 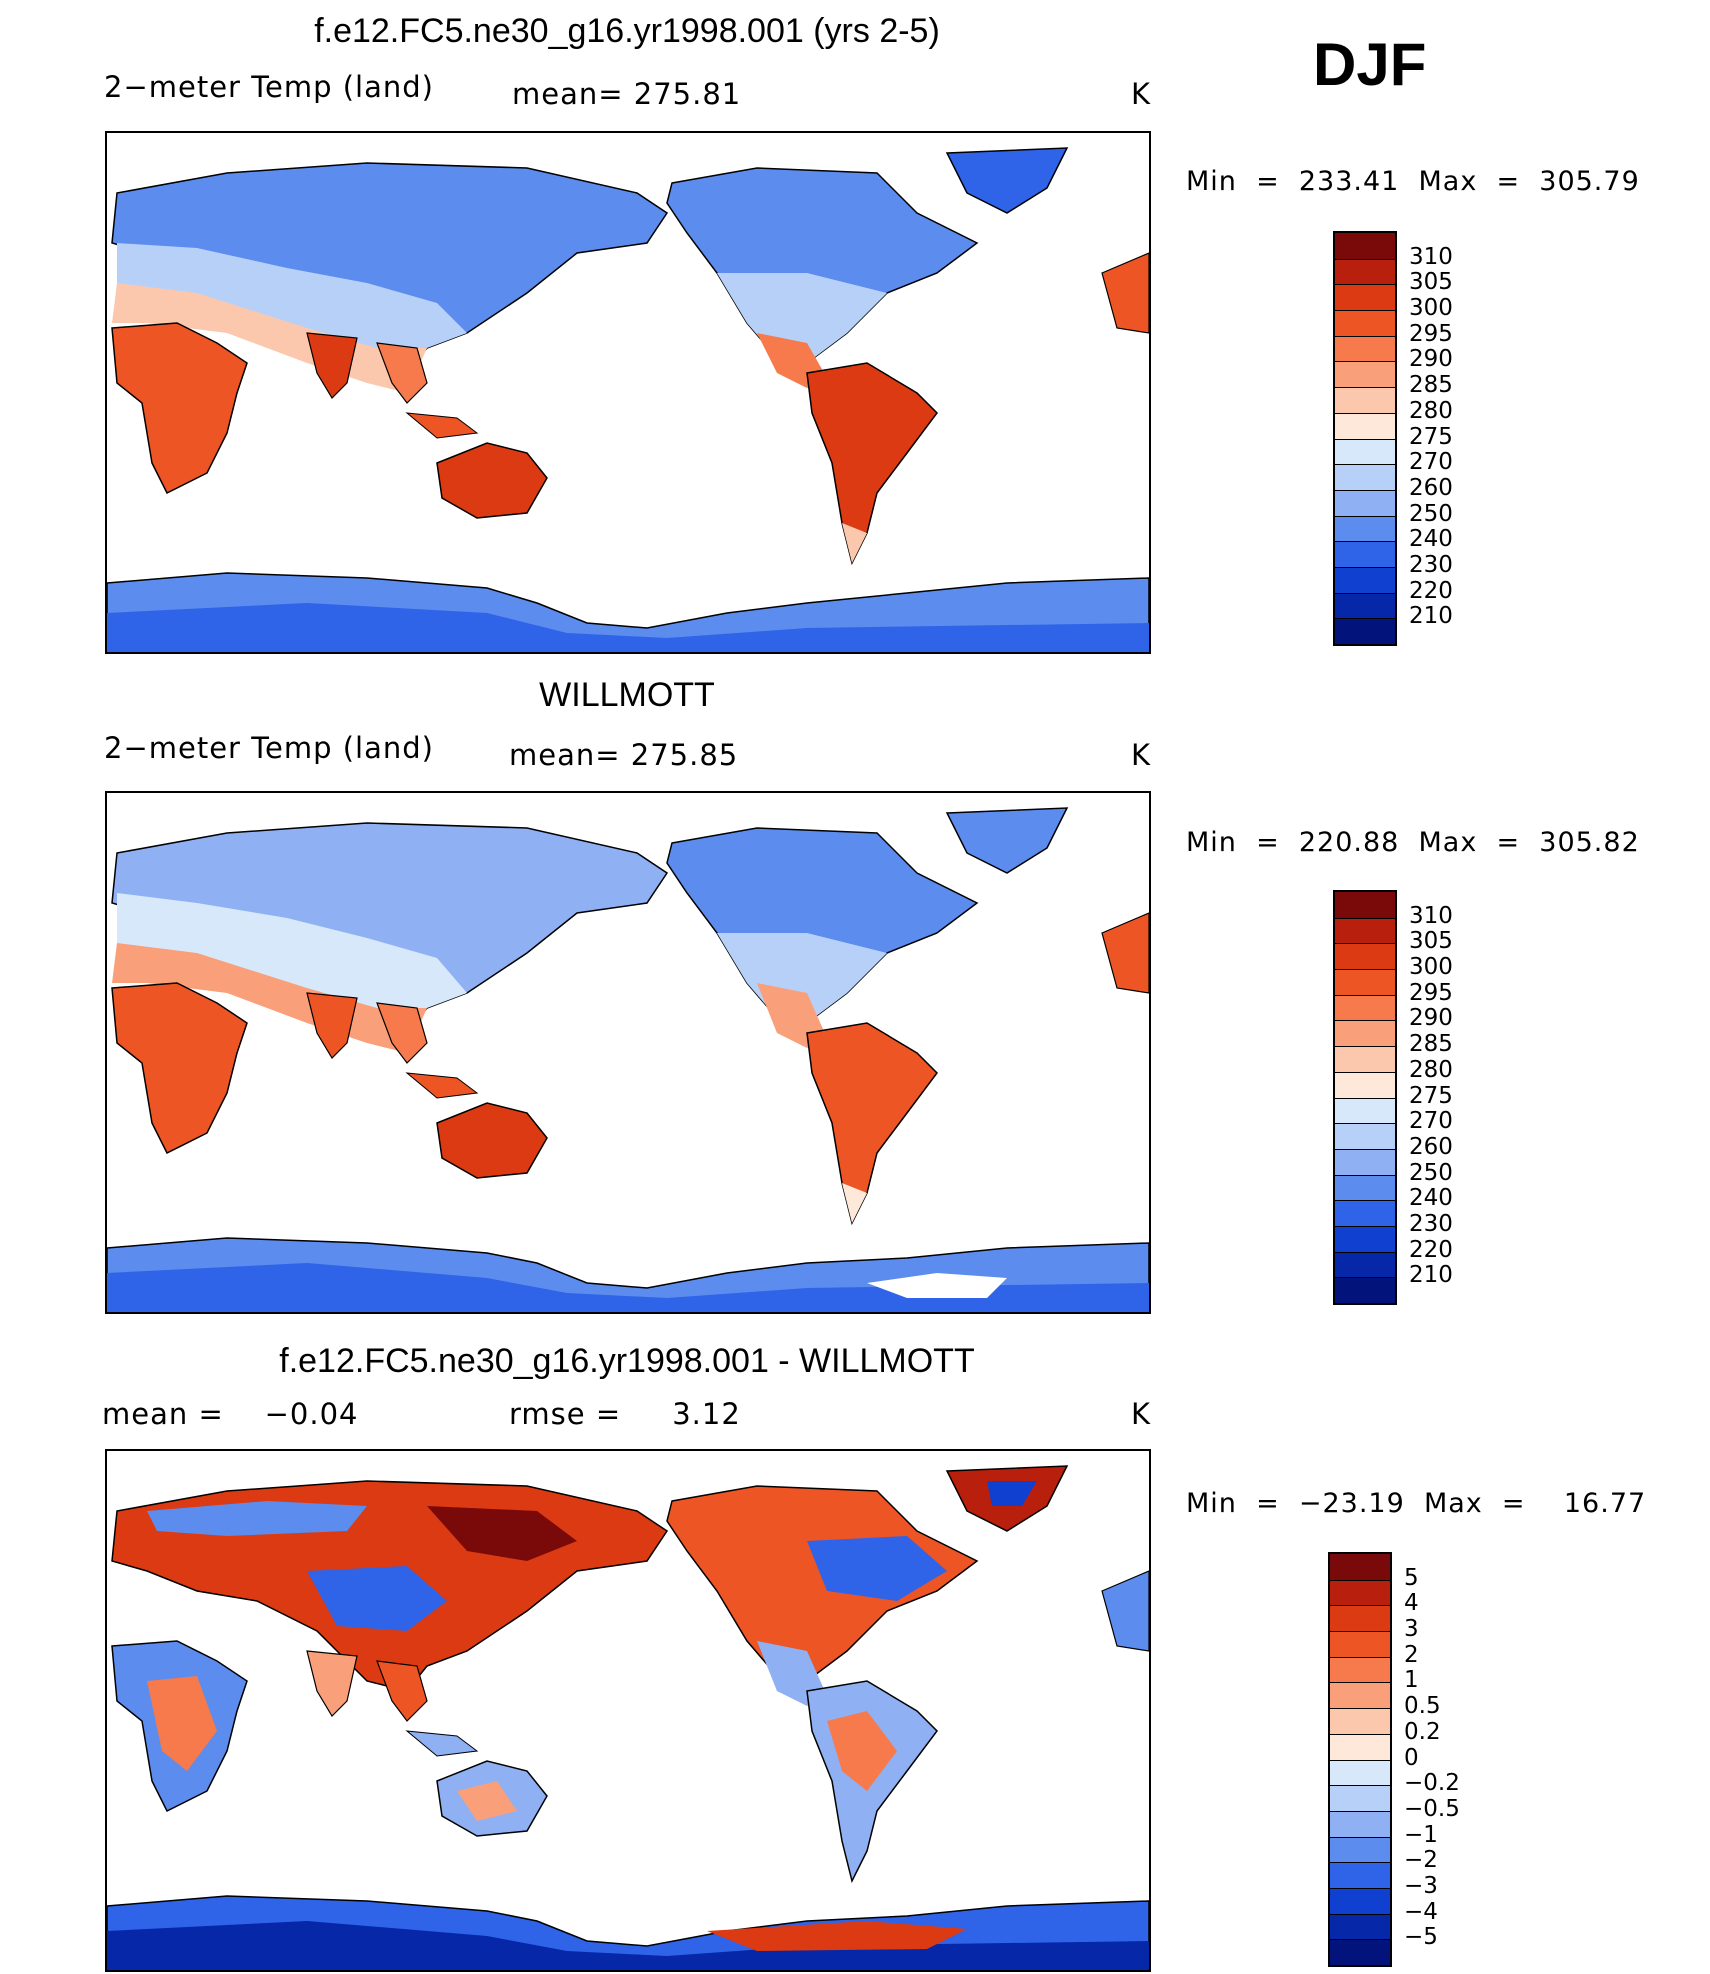 I want to click on season-label: DJF, so click(x=1370, y=64).